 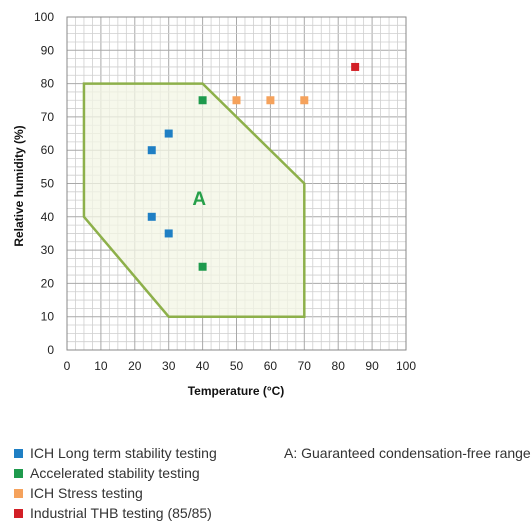 I want to click on x-tick-label: 80, so click(x=339, y=366).